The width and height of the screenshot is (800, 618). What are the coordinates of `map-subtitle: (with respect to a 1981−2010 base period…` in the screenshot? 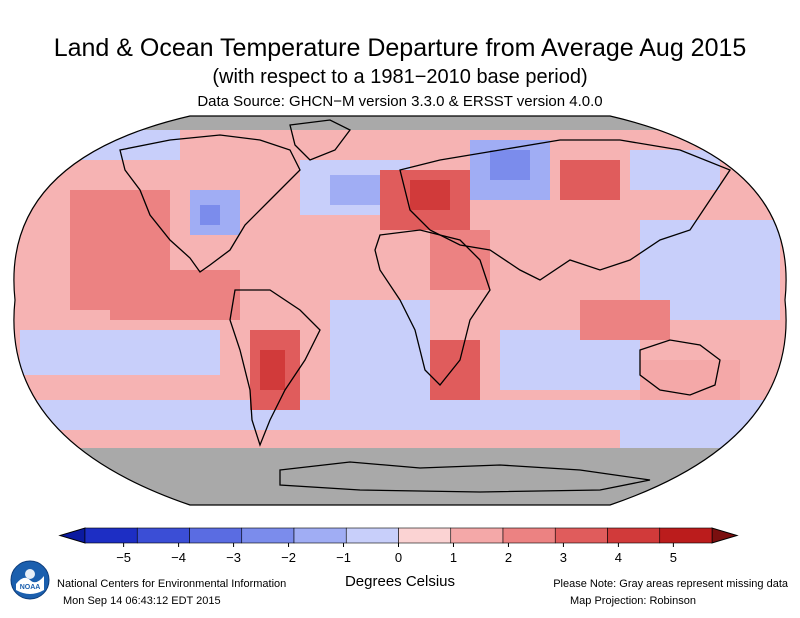 It's located at (400, 77).